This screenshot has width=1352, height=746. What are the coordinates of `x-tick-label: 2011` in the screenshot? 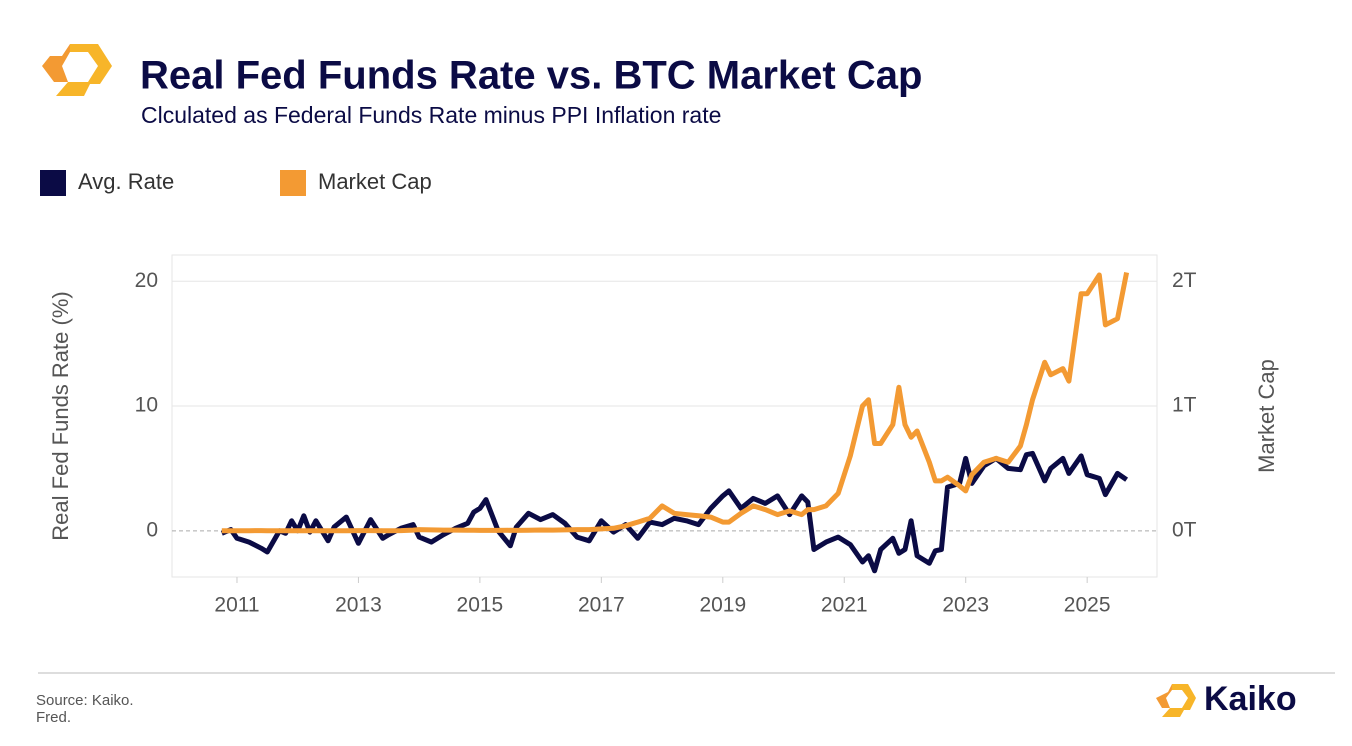 It's located at (236, 605).